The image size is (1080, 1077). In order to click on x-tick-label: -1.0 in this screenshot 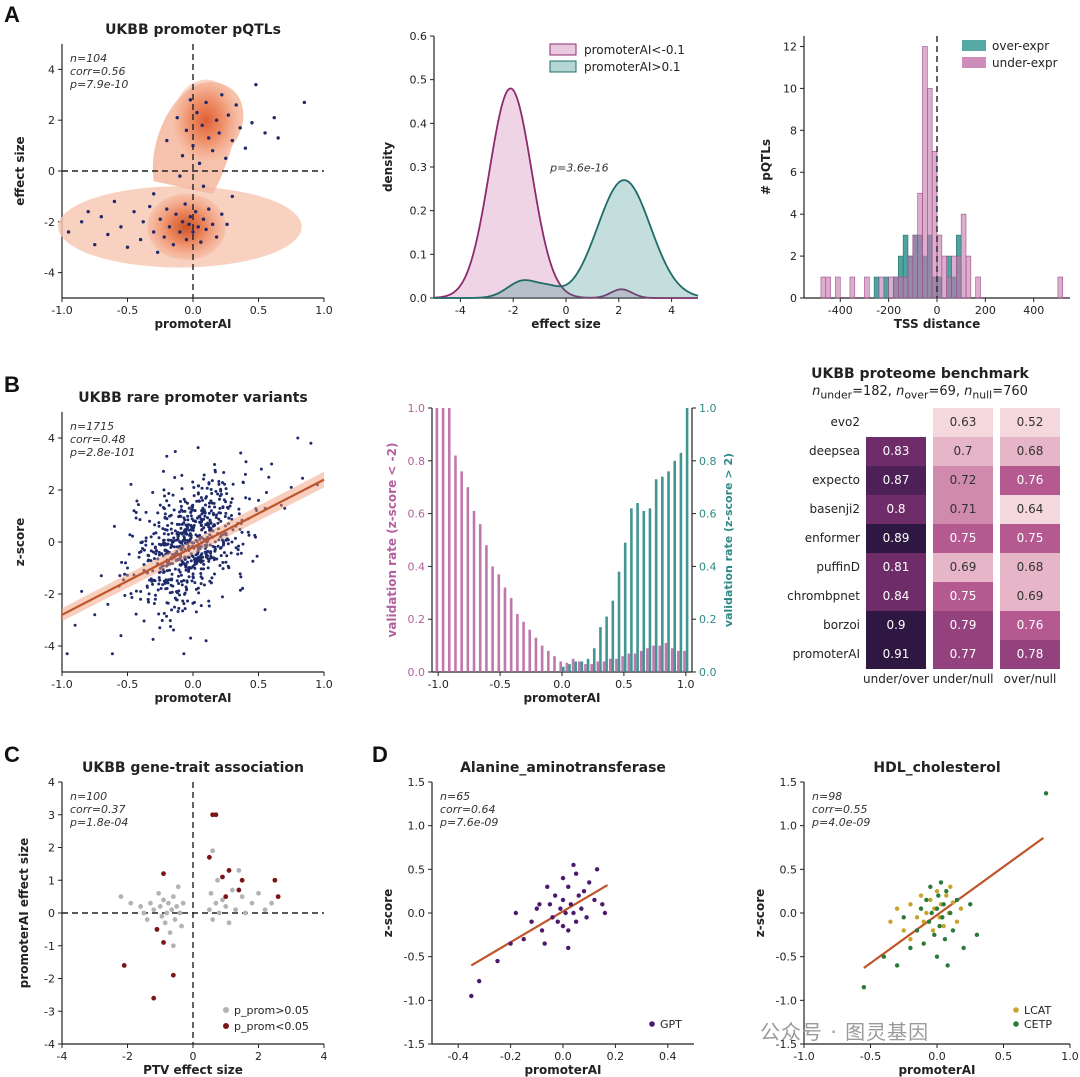, I will do `click(61, 684)`.